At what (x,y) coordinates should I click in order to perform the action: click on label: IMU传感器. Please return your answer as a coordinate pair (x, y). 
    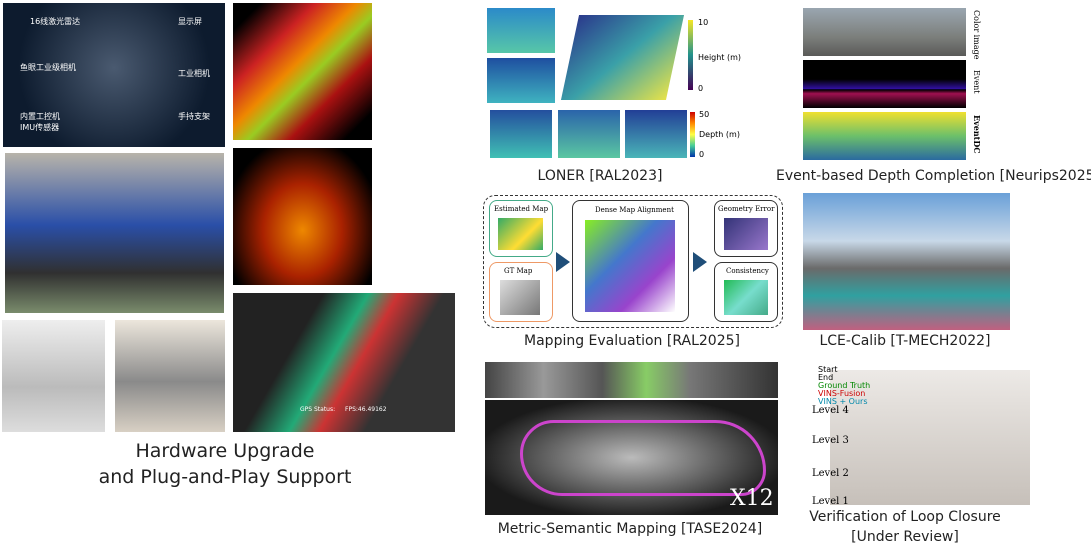
    Looking at the image, I should click on (40, 127).